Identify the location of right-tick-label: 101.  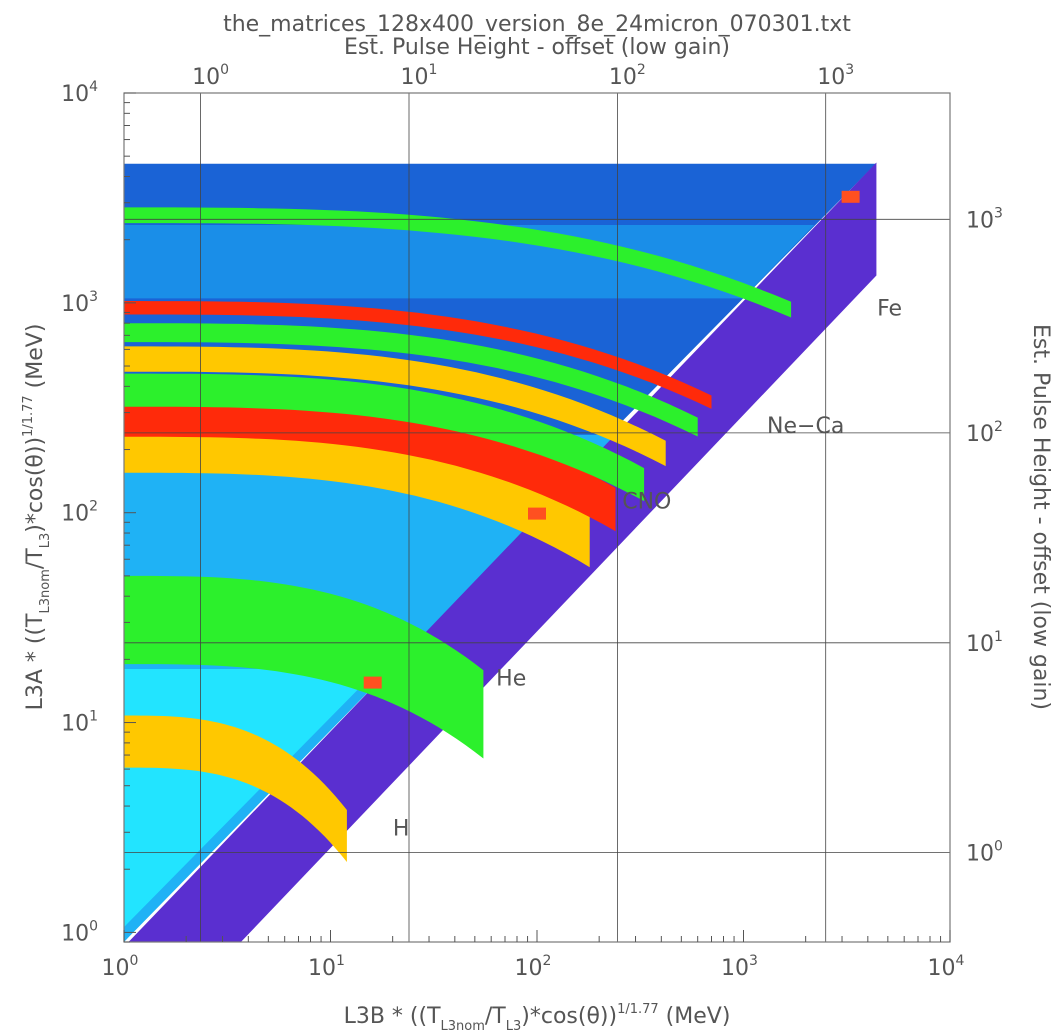
(984, 643).